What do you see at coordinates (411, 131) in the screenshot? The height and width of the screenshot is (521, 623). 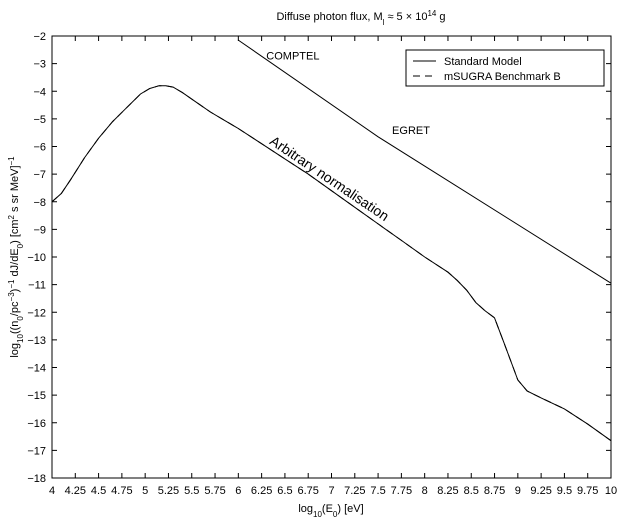 I see `annotation-egret: EGRET` at bounding box center [411, 131].